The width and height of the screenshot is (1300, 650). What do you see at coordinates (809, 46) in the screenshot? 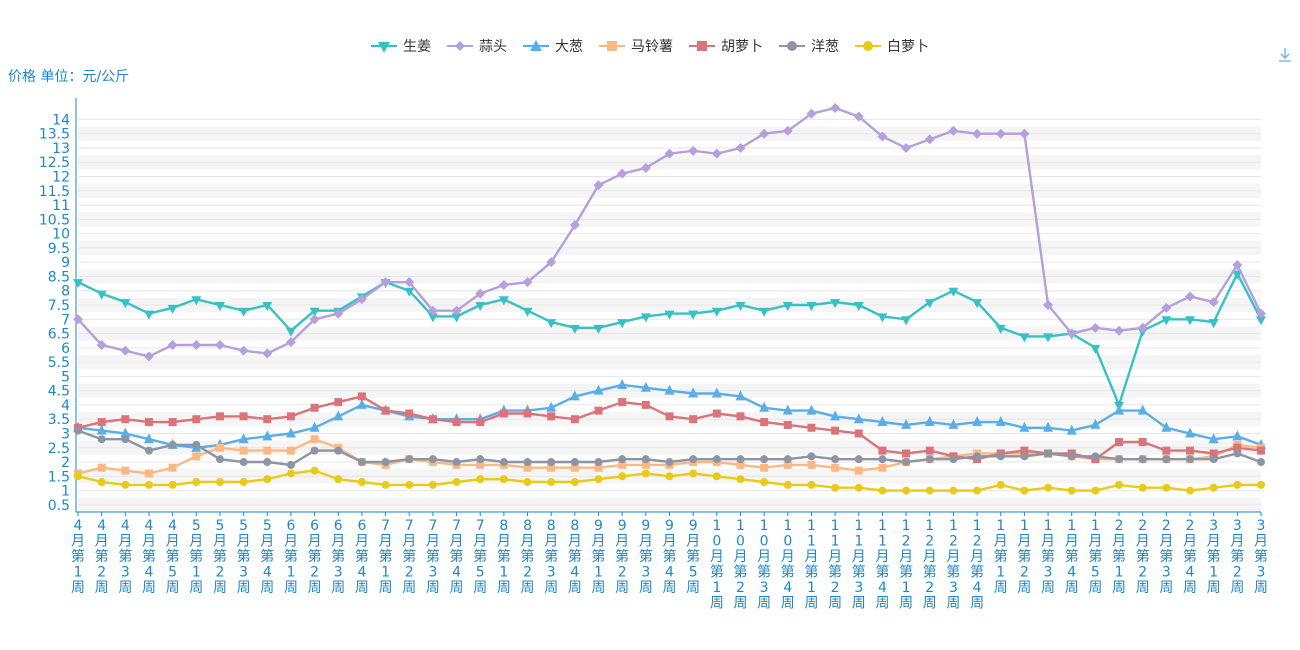
I see `legend-item-洋葱: 洋葱` at bounding box center [809, 46].